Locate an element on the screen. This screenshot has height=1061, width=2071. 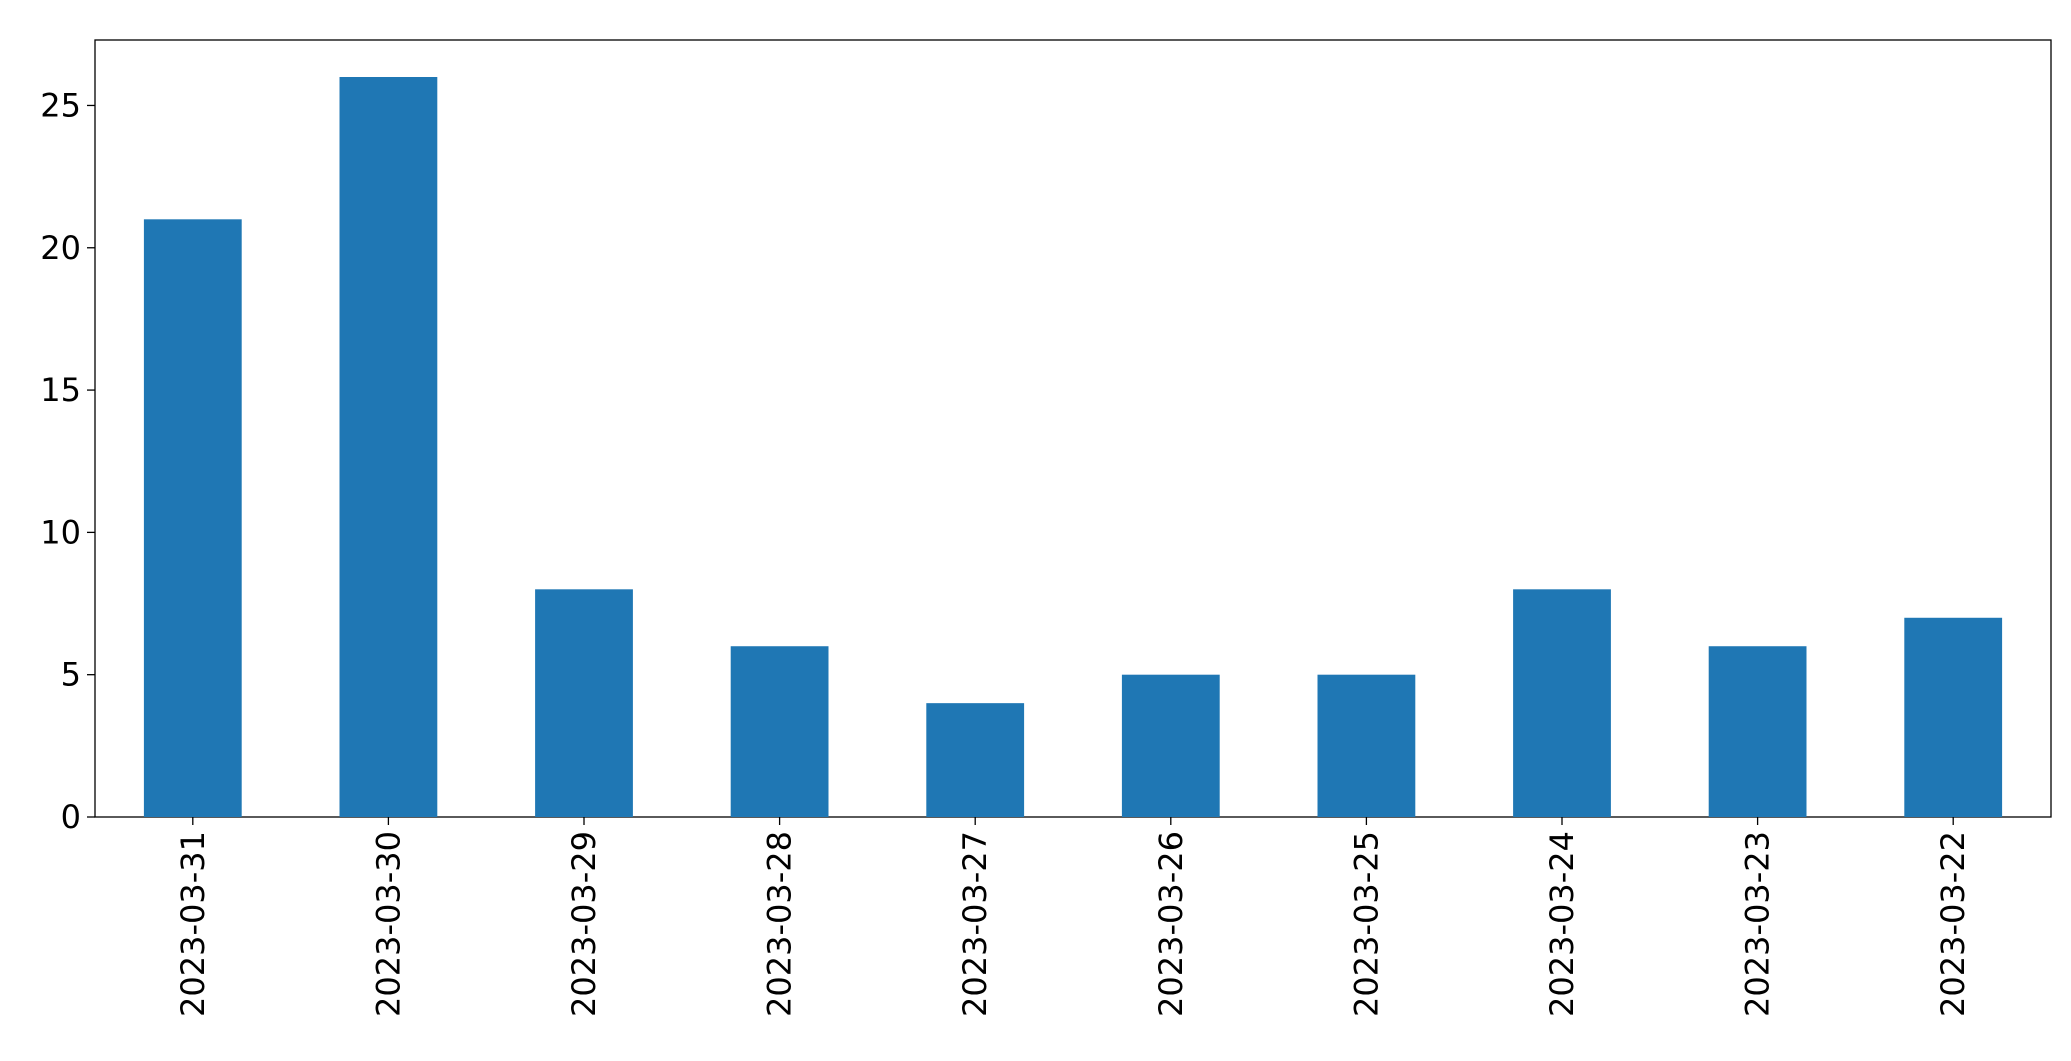
y-tick-label: 20 is located at coordinates (60, 248).